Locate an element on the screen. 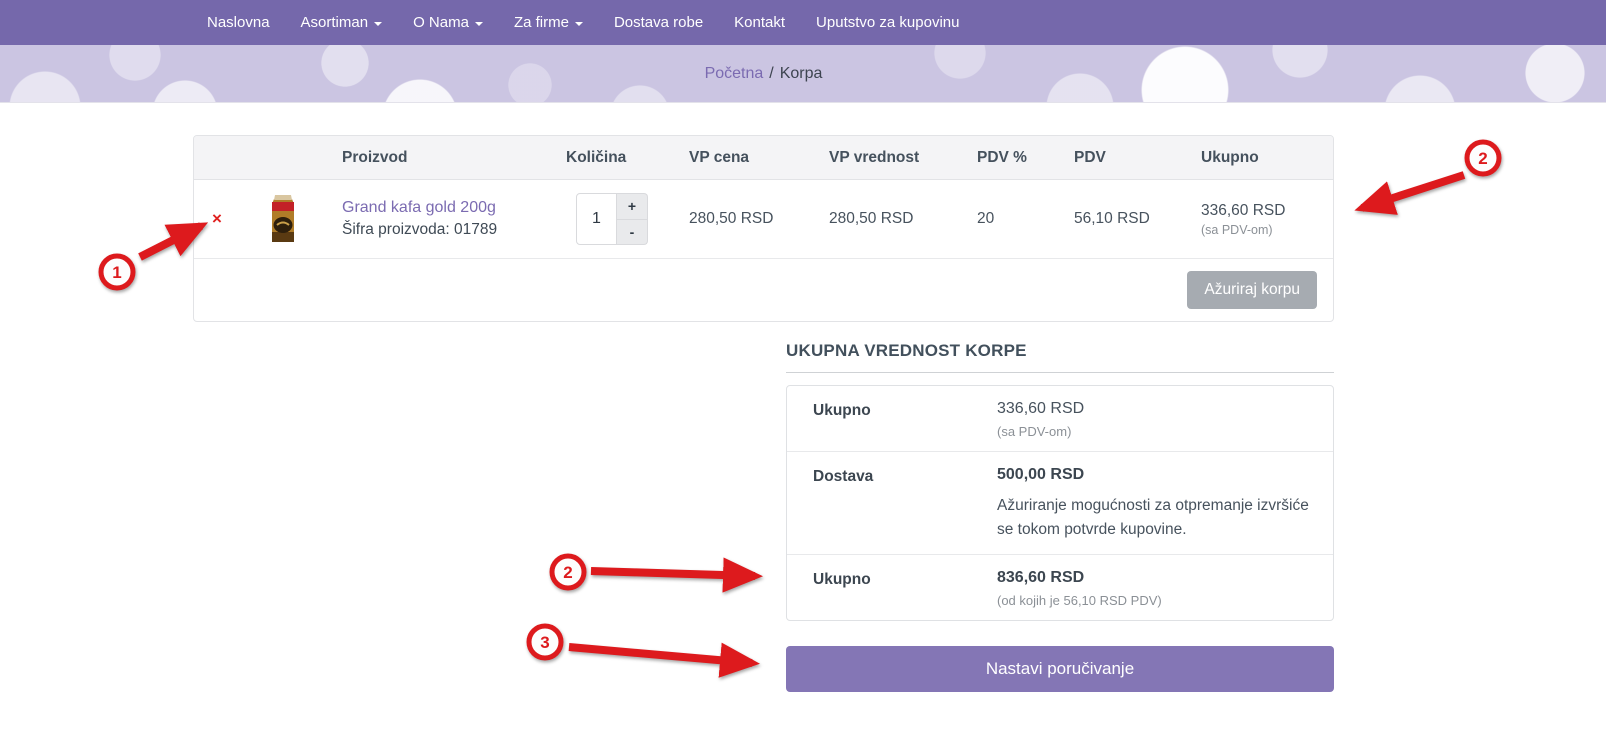 The height and width of the screenshot is (735, 1606). nav-item-dostava-robe: Dostava robe is located at coordinates (658, 22).